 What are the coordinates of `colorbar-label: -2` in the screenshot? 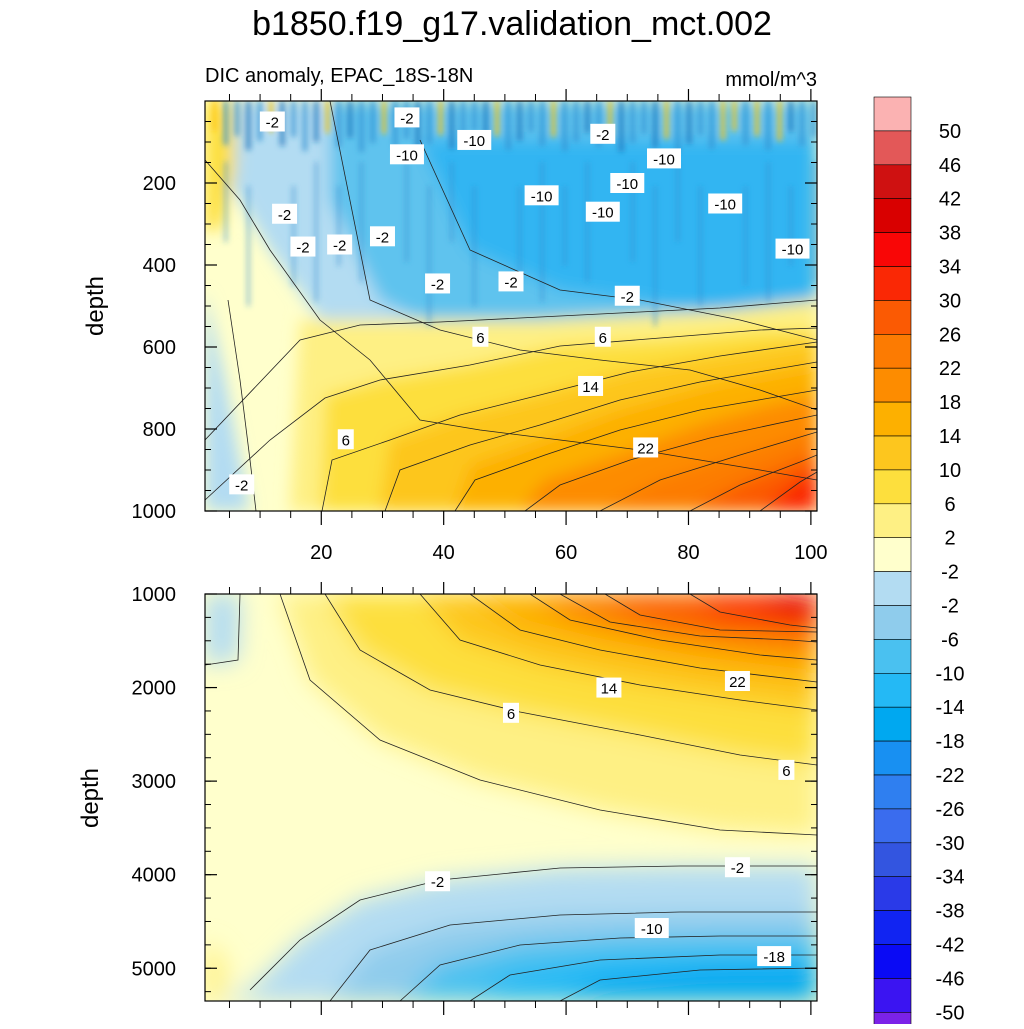 It's located at (950, 573).